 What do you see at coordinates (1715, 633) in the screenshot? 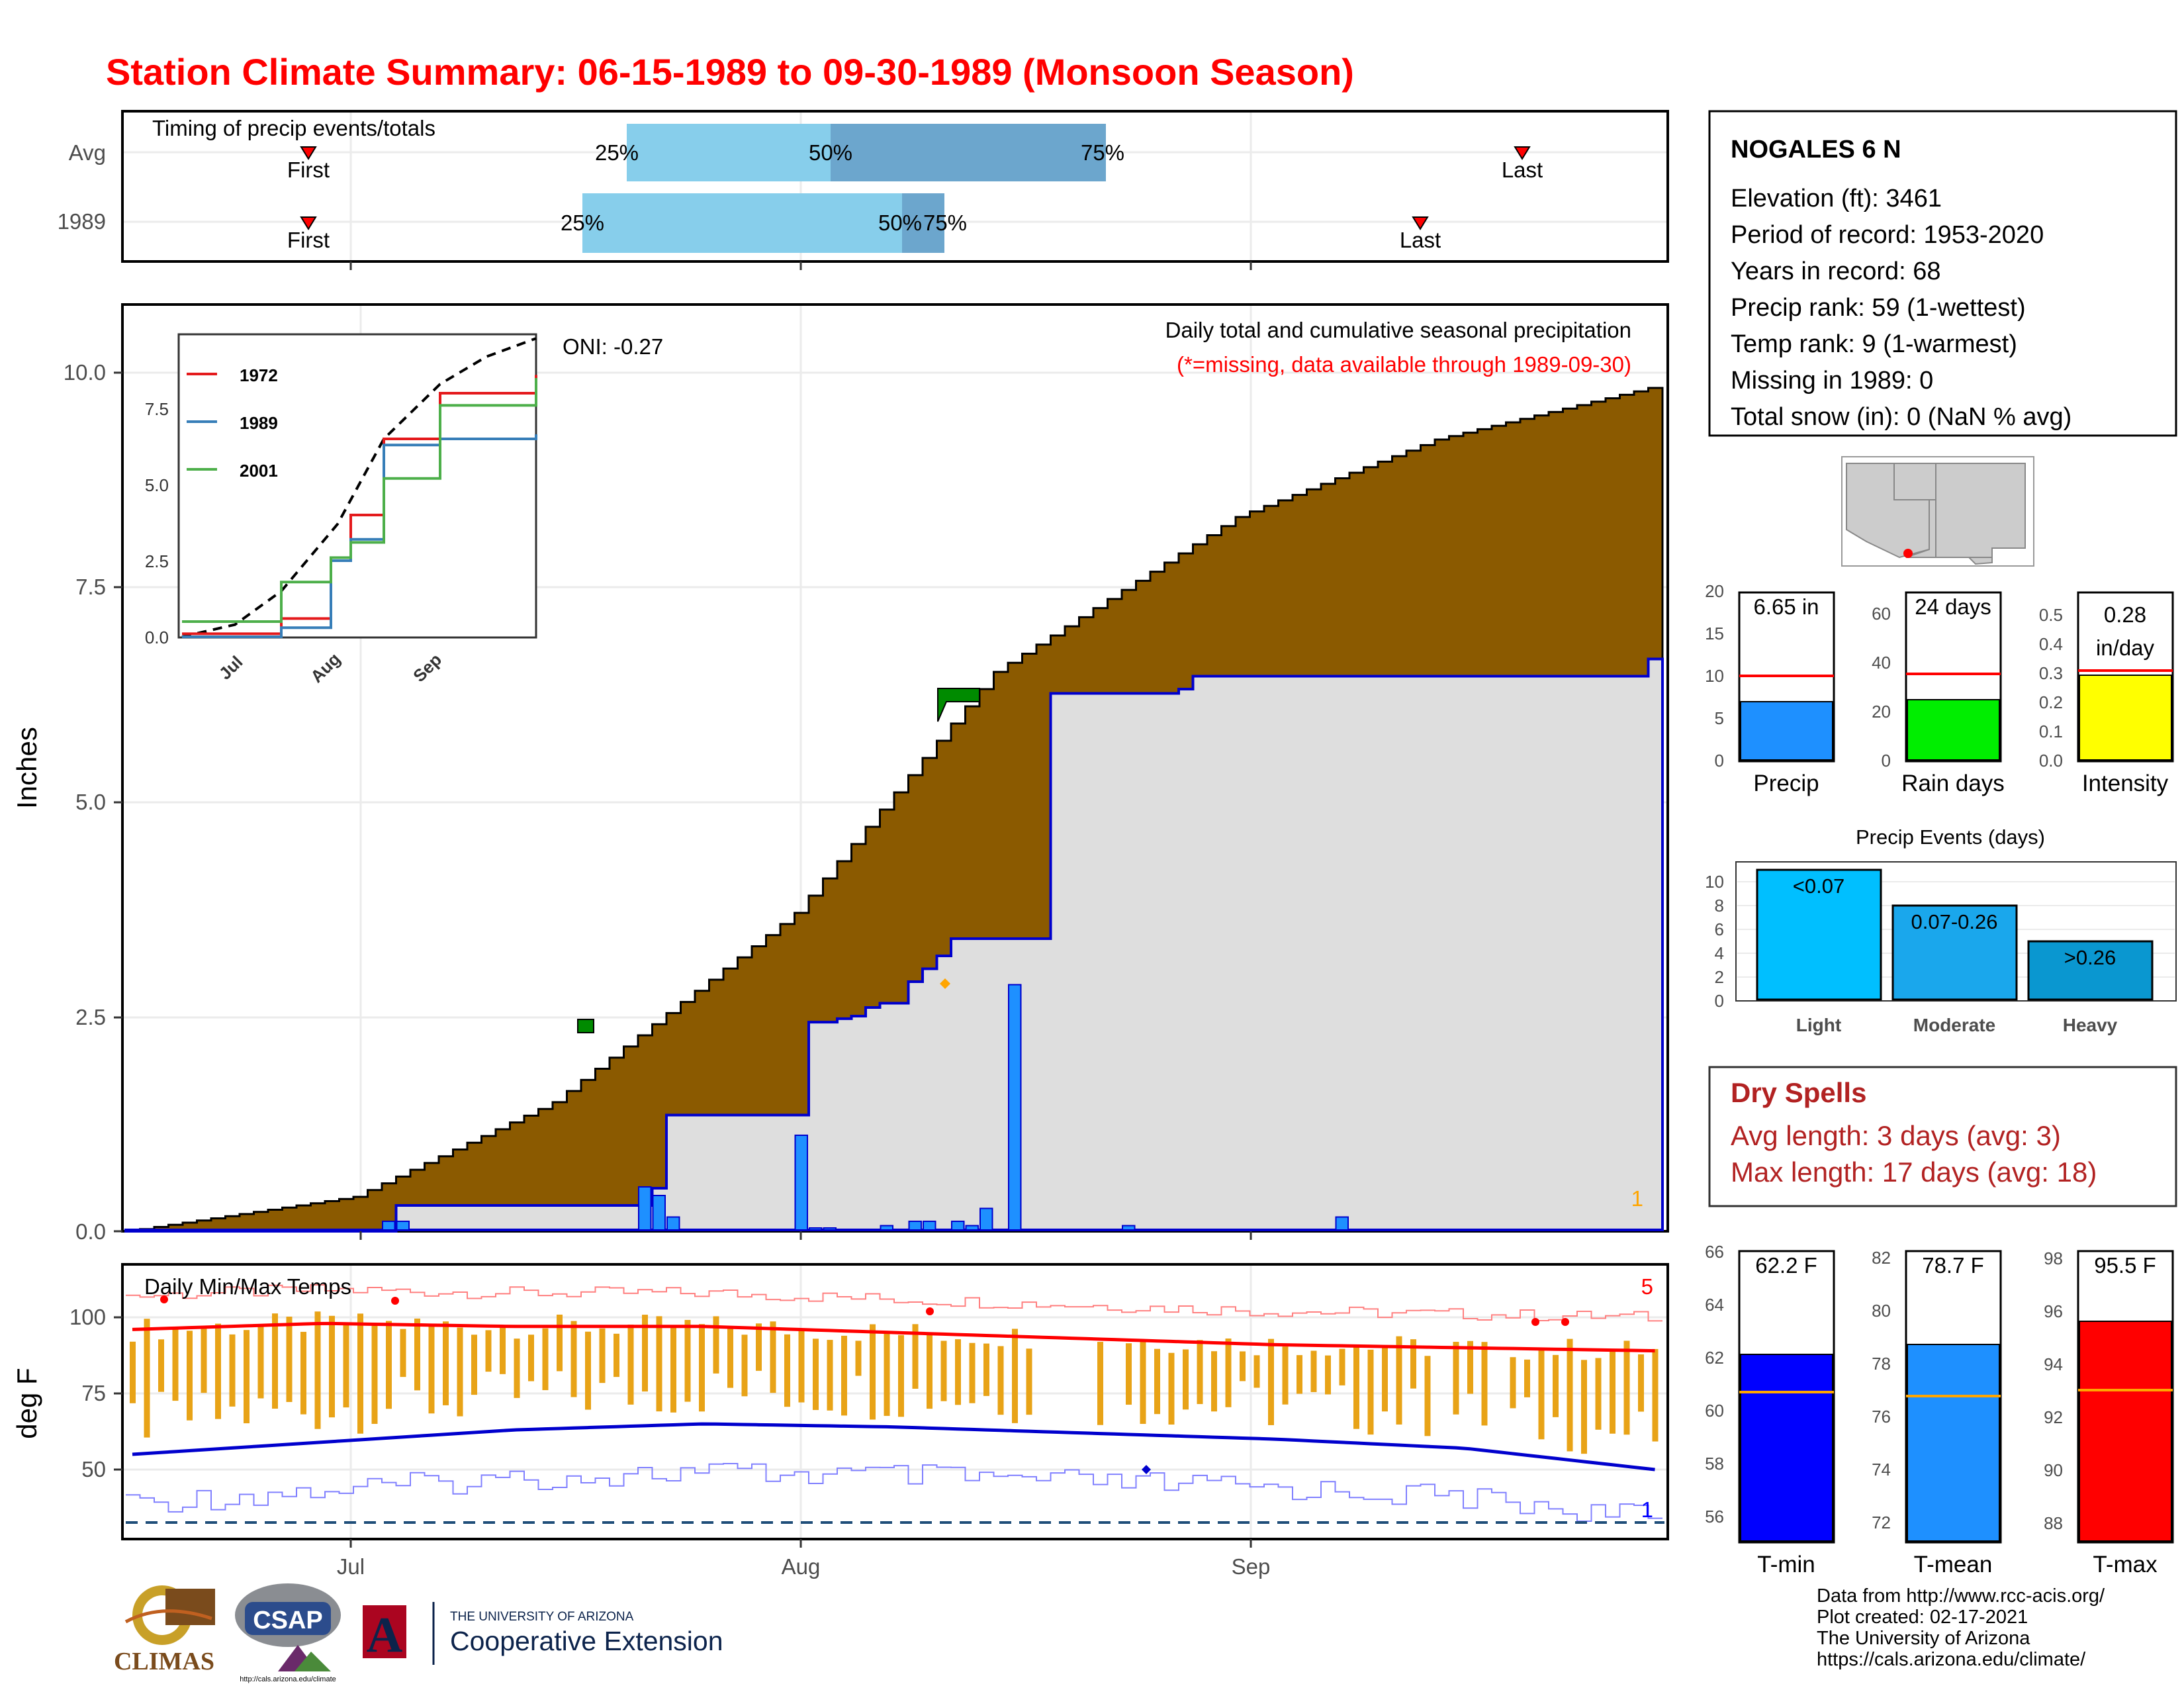
I see `precip-tick-15: 15` at bounding box center [1715, 633].